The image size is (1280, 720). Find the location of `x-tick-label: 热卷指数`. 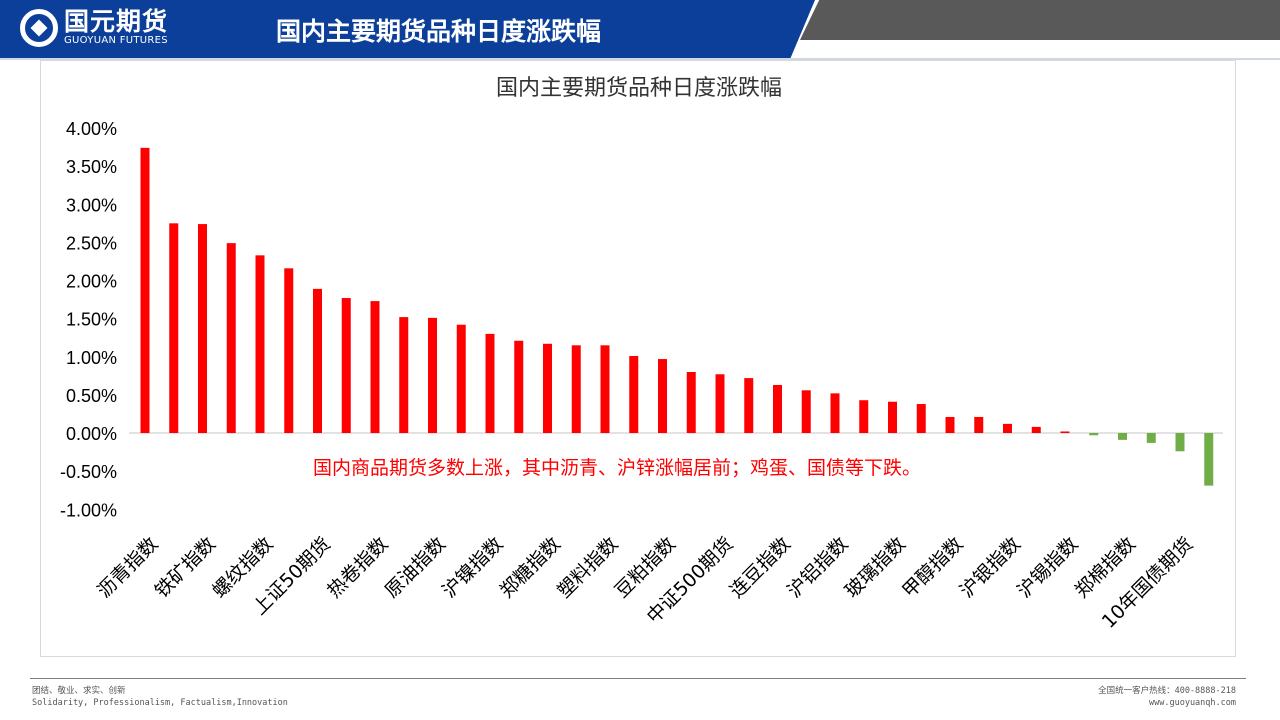

x-tick-label: 热卷指数 is located at coordinates (357, 567).